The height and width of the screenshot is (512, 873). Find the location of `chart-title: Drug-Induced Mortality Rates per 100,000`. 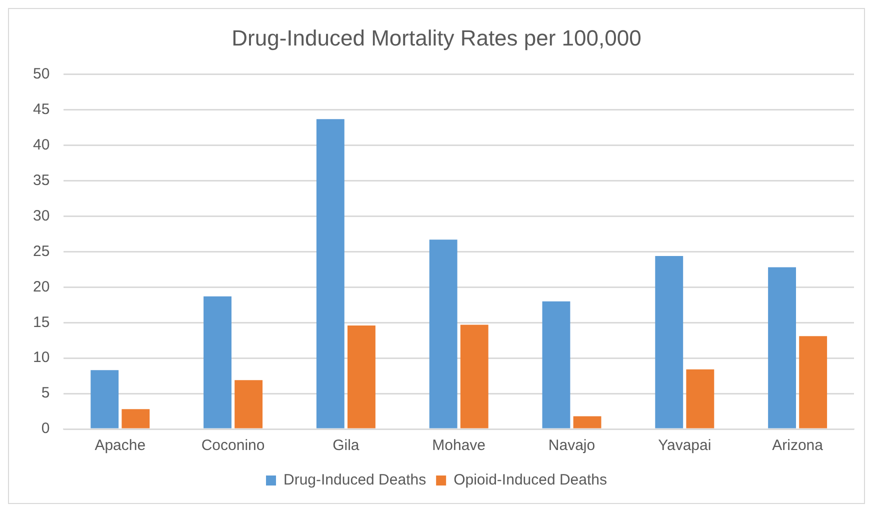

chart-title: Drug-Induced Mortality Rates per 100,000 is located at coordinates (437, 37).